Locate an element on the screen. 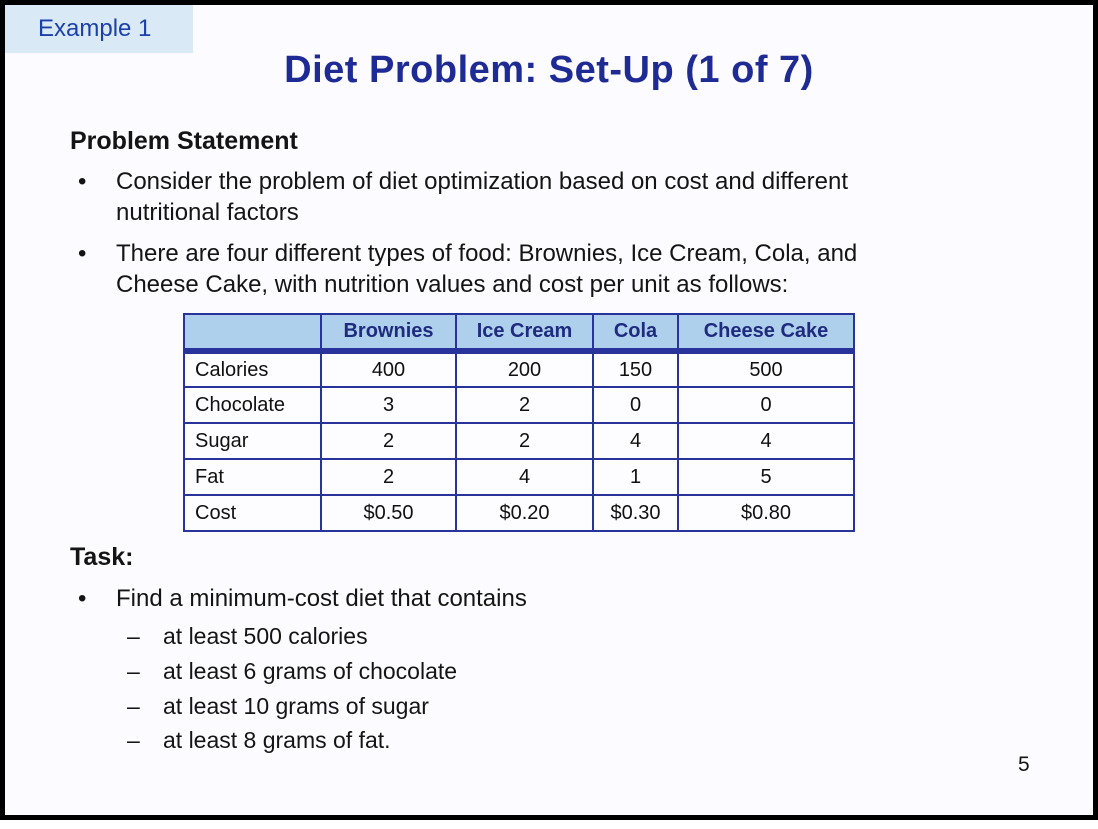  task-sub-bullet-text: at least 10 grams of sugar is located at coordinates (296, 706).